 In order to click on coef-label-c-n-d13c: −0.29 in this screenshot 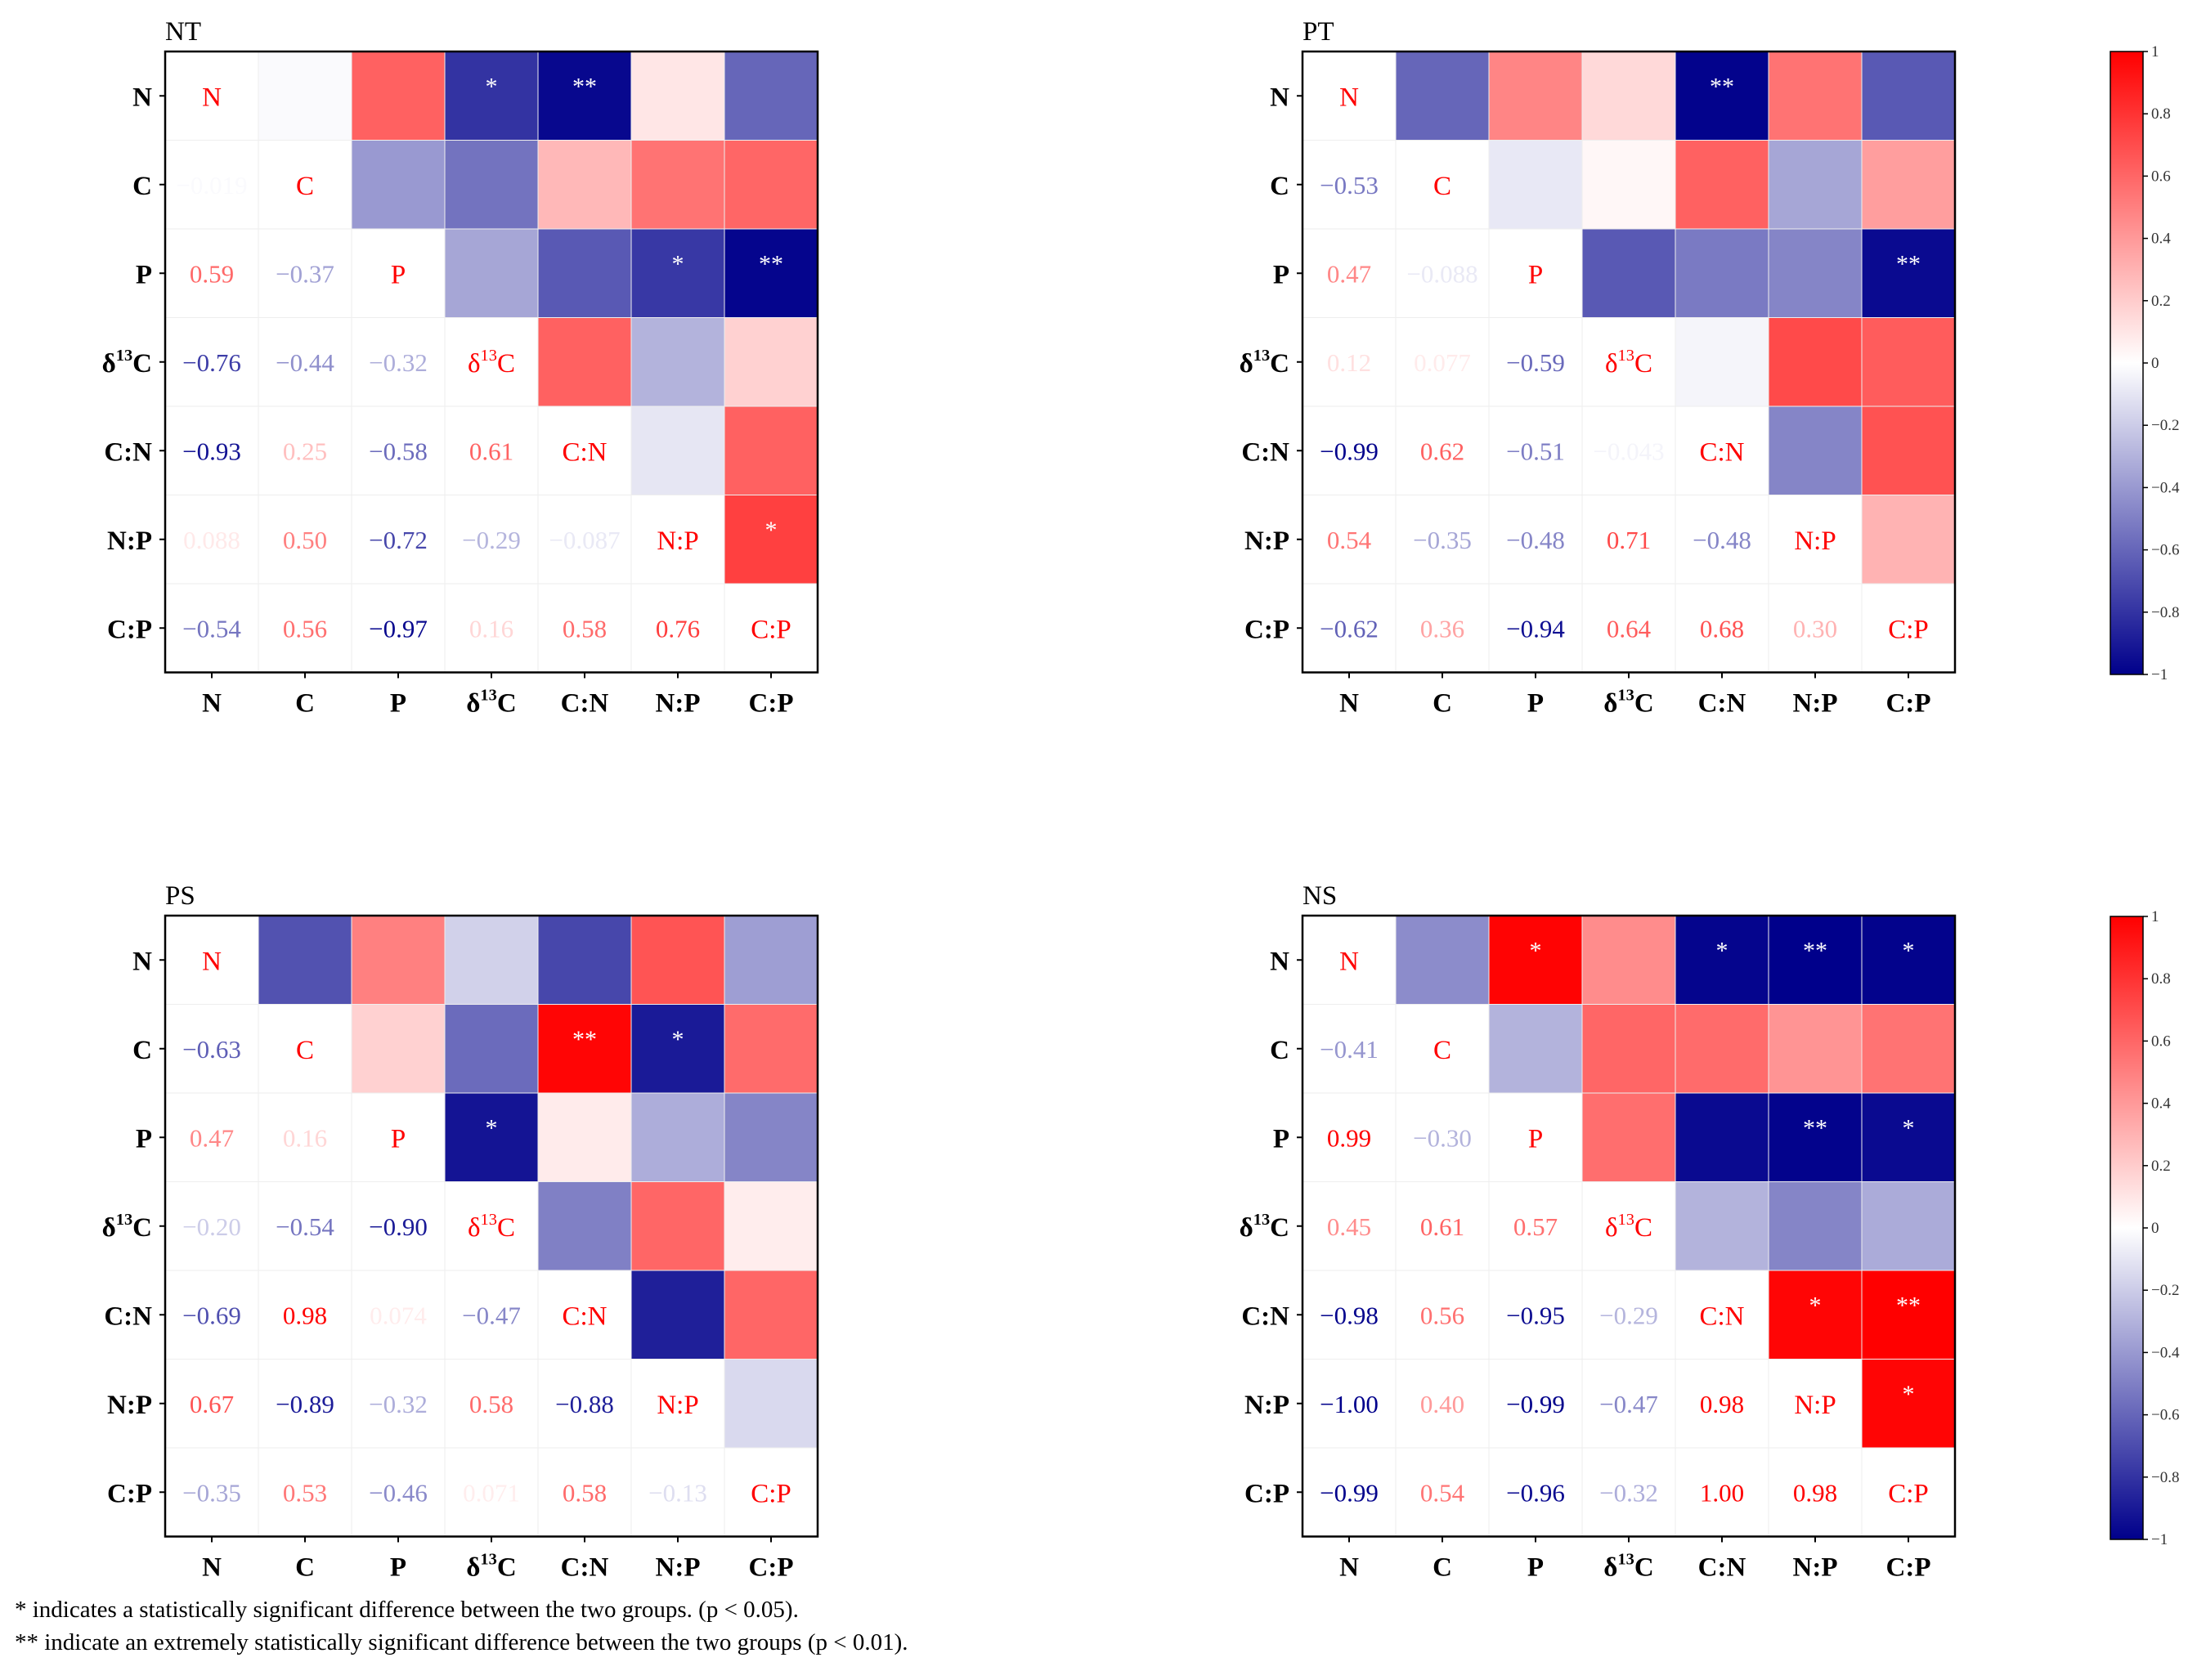, I will do `click(1628, 1315)`.